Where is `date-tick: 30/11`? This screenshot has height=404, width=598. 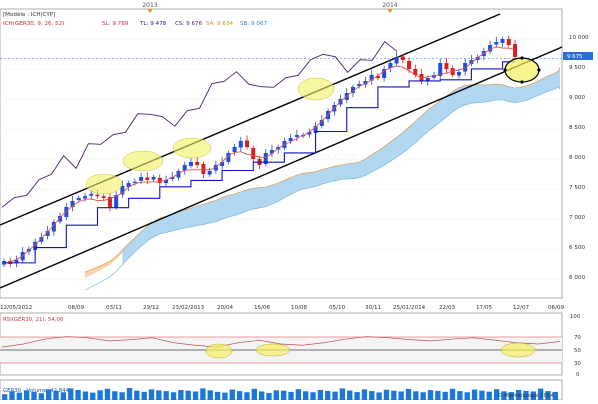 date-tick: 30/11 is located at coordinates (373, 308).